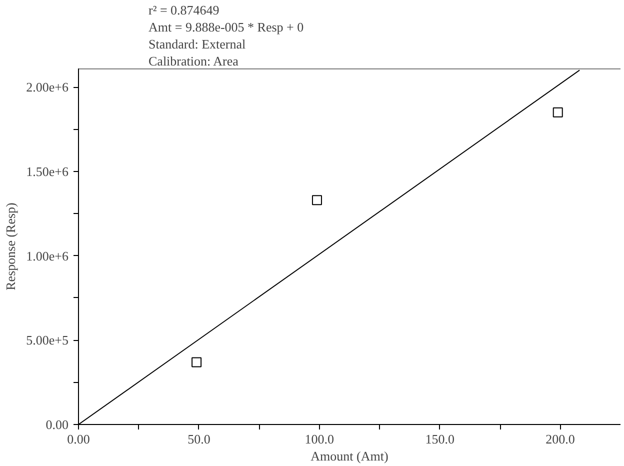 The height and width of the screenshot is (466, 624). Describe the element at coordinates (47, 87) in the screenshot. I see `y-tick-label: 2.00e+6` at that location.